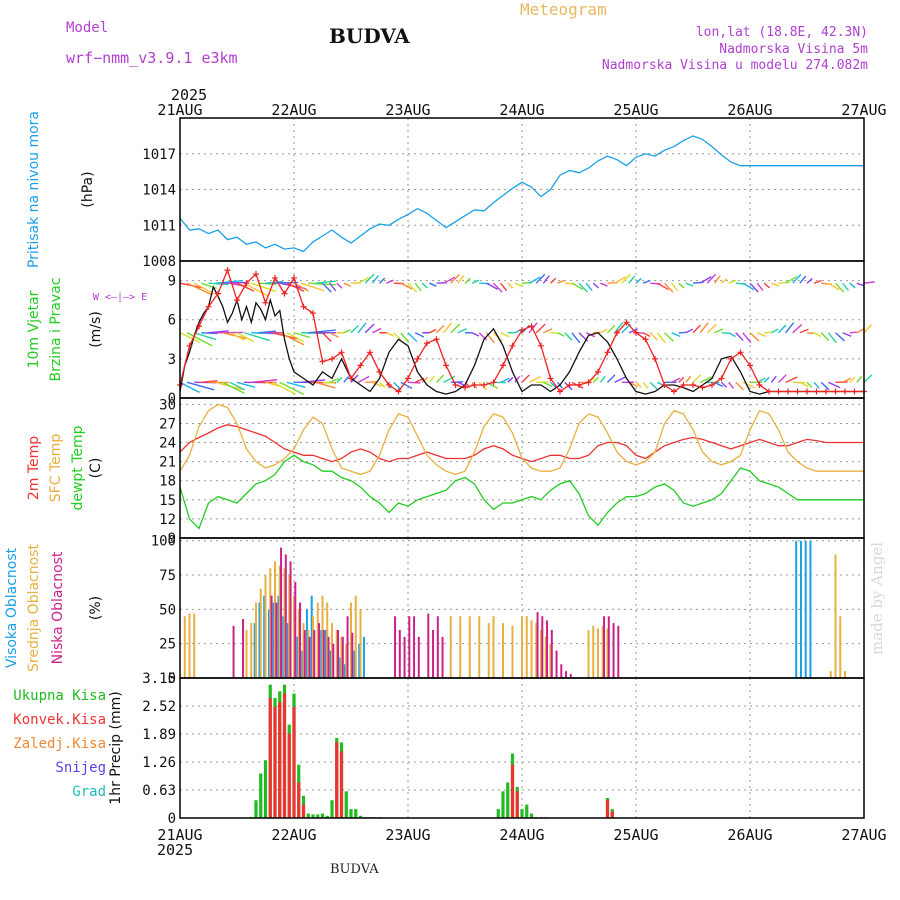 The width and height of the screenshot is (900, 900). Describe the element at coordinates (96, 468) in the screenshot. I see `panel-unit: (C)` at that location.